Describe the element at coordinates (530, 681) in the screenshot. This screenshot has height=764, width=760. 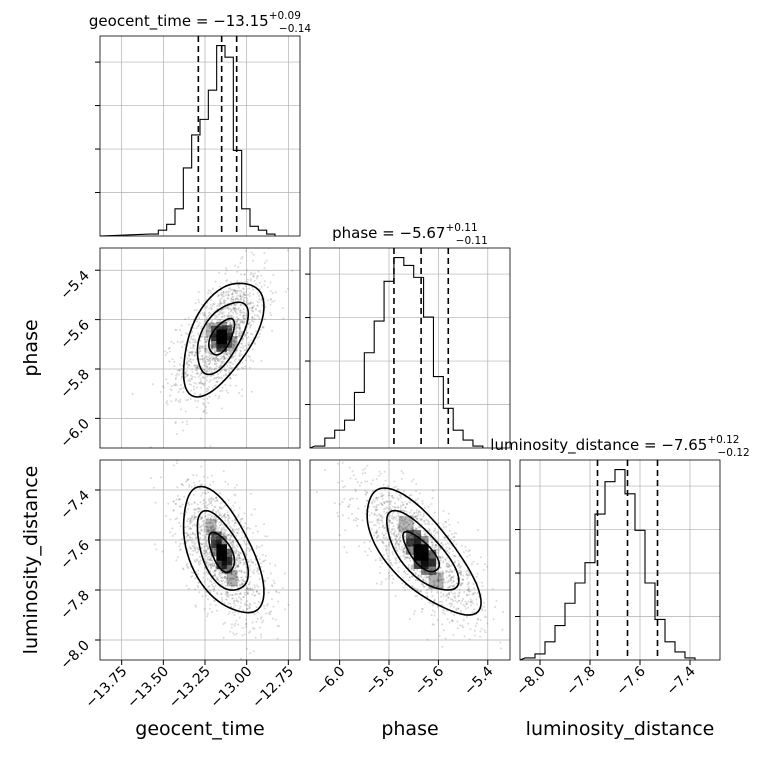
I see `x-tick-label-luminosity_distance: −8.0` at that location.